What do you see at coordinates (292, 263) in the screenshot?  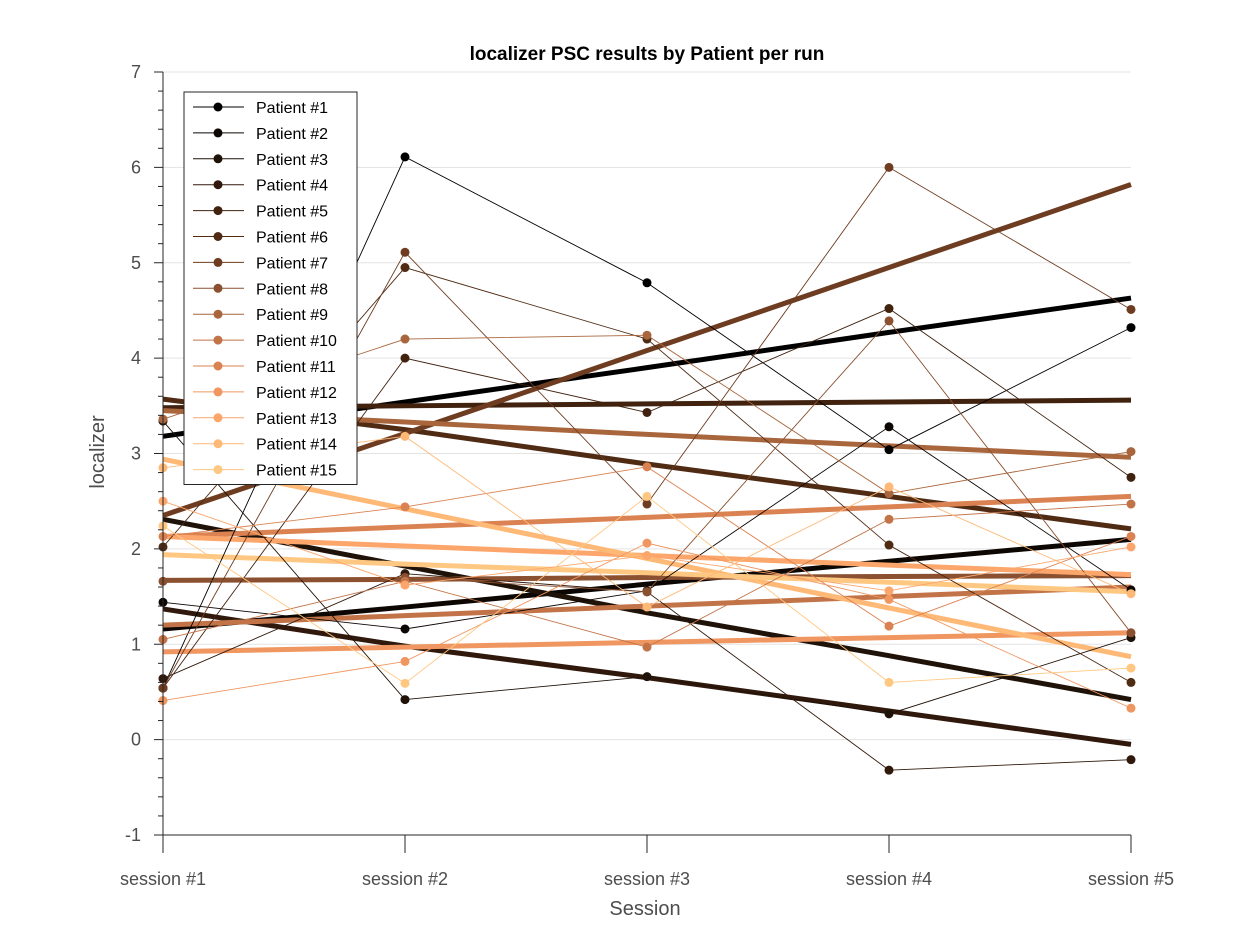 I see `legend-label: Patient #7` at bounding box center [292, 263].